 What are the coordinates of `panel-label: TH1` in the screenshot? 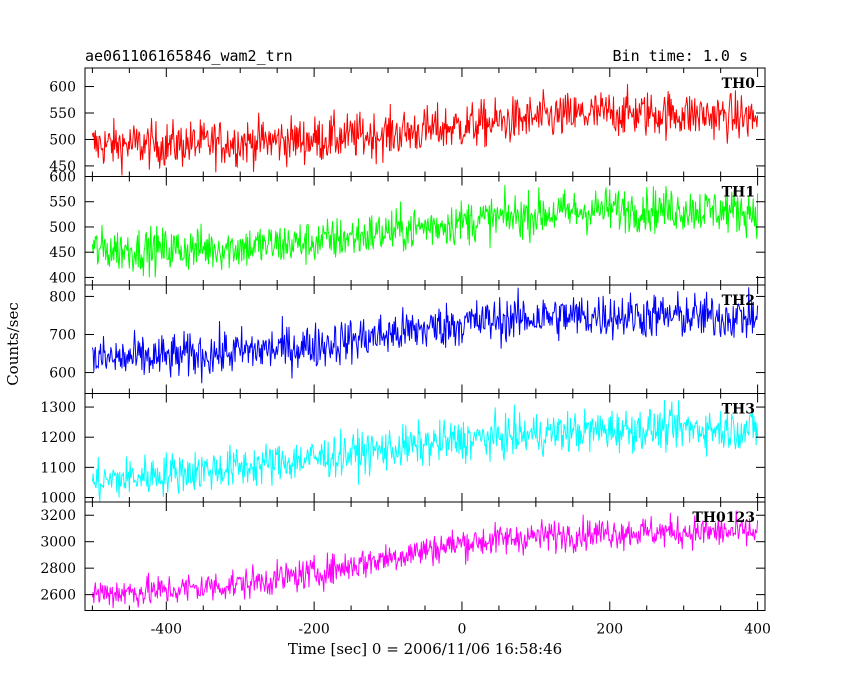 It's located at (738, 193).